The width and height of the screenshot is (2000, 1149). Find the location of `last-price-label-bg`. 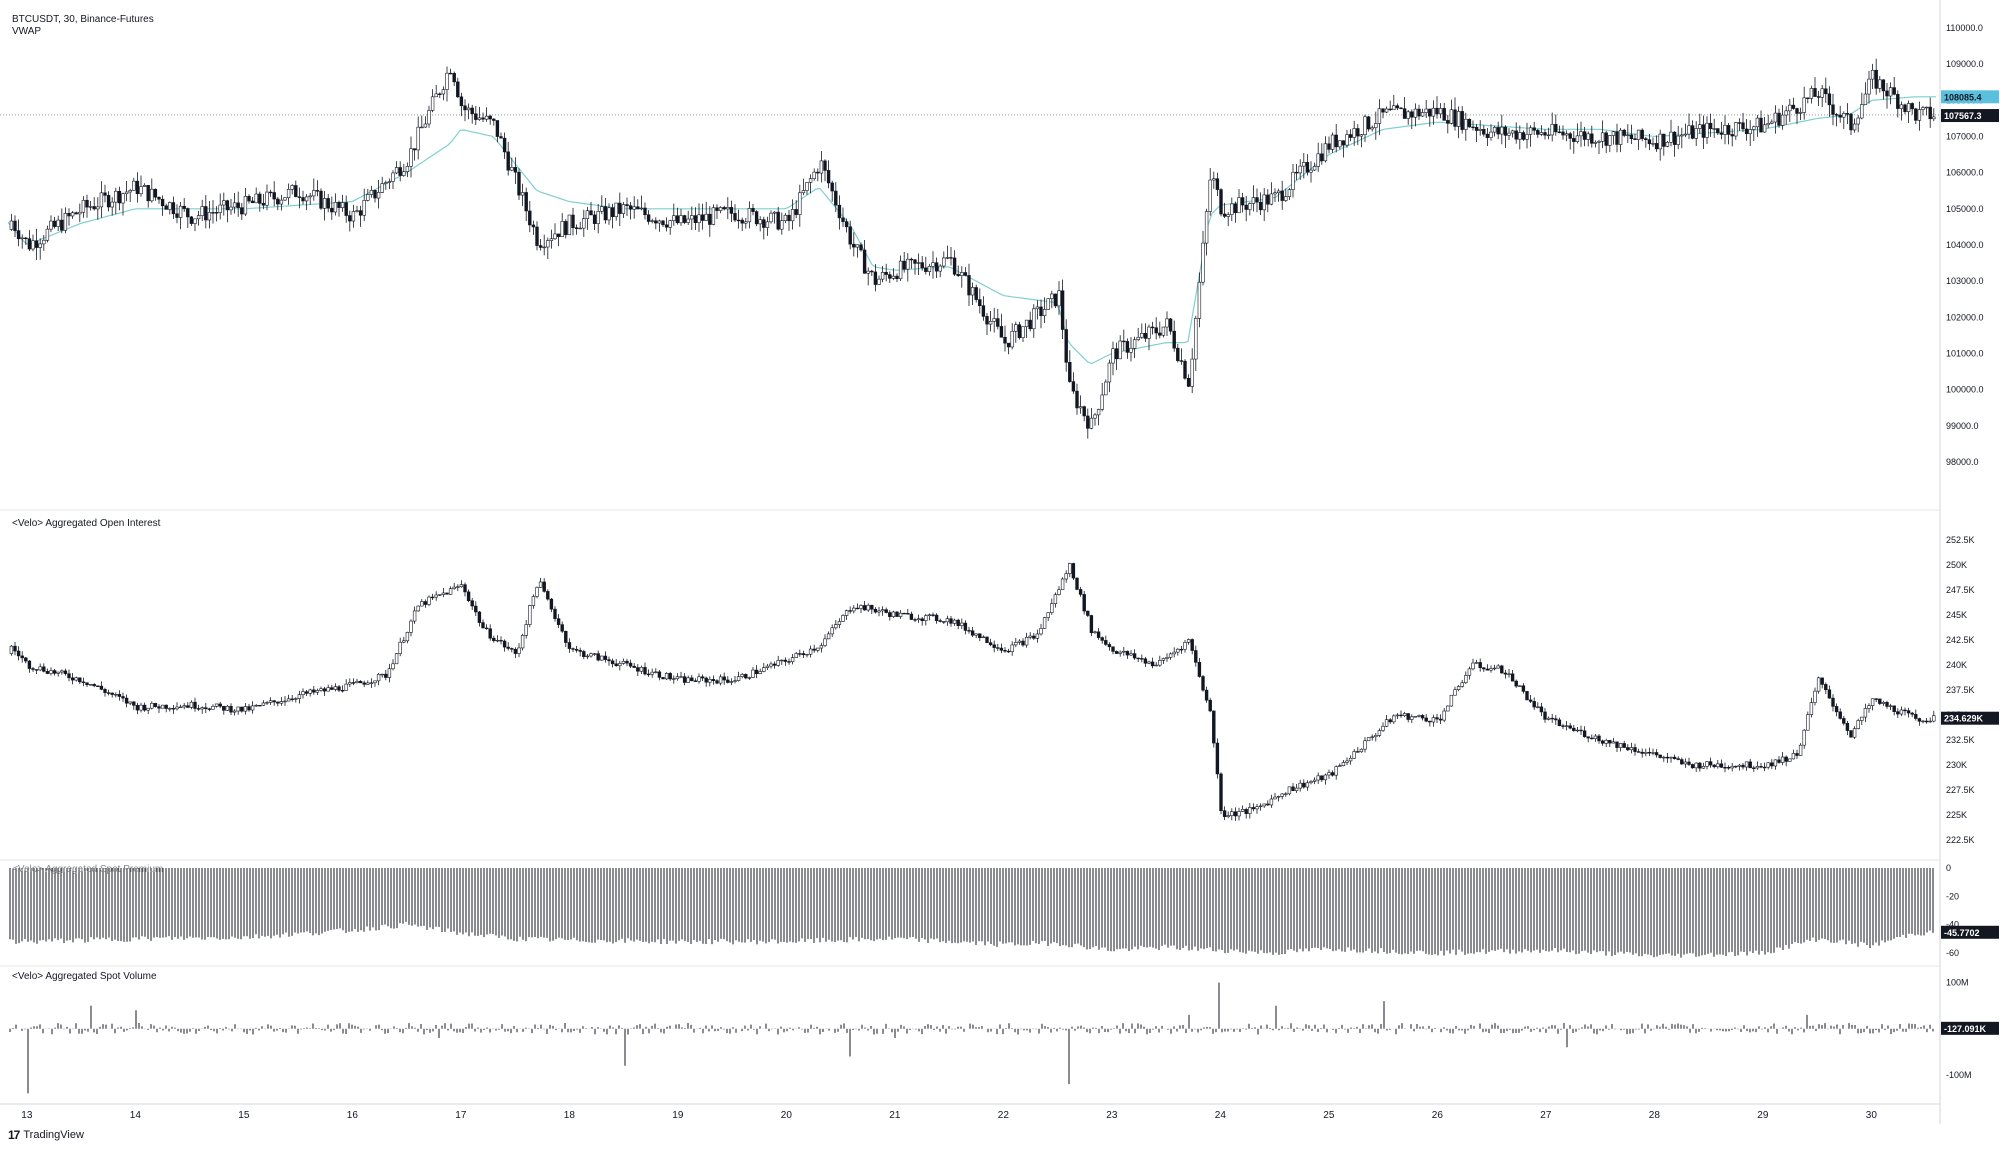

last-price-label-bg is located at coordinates (1970, 116).